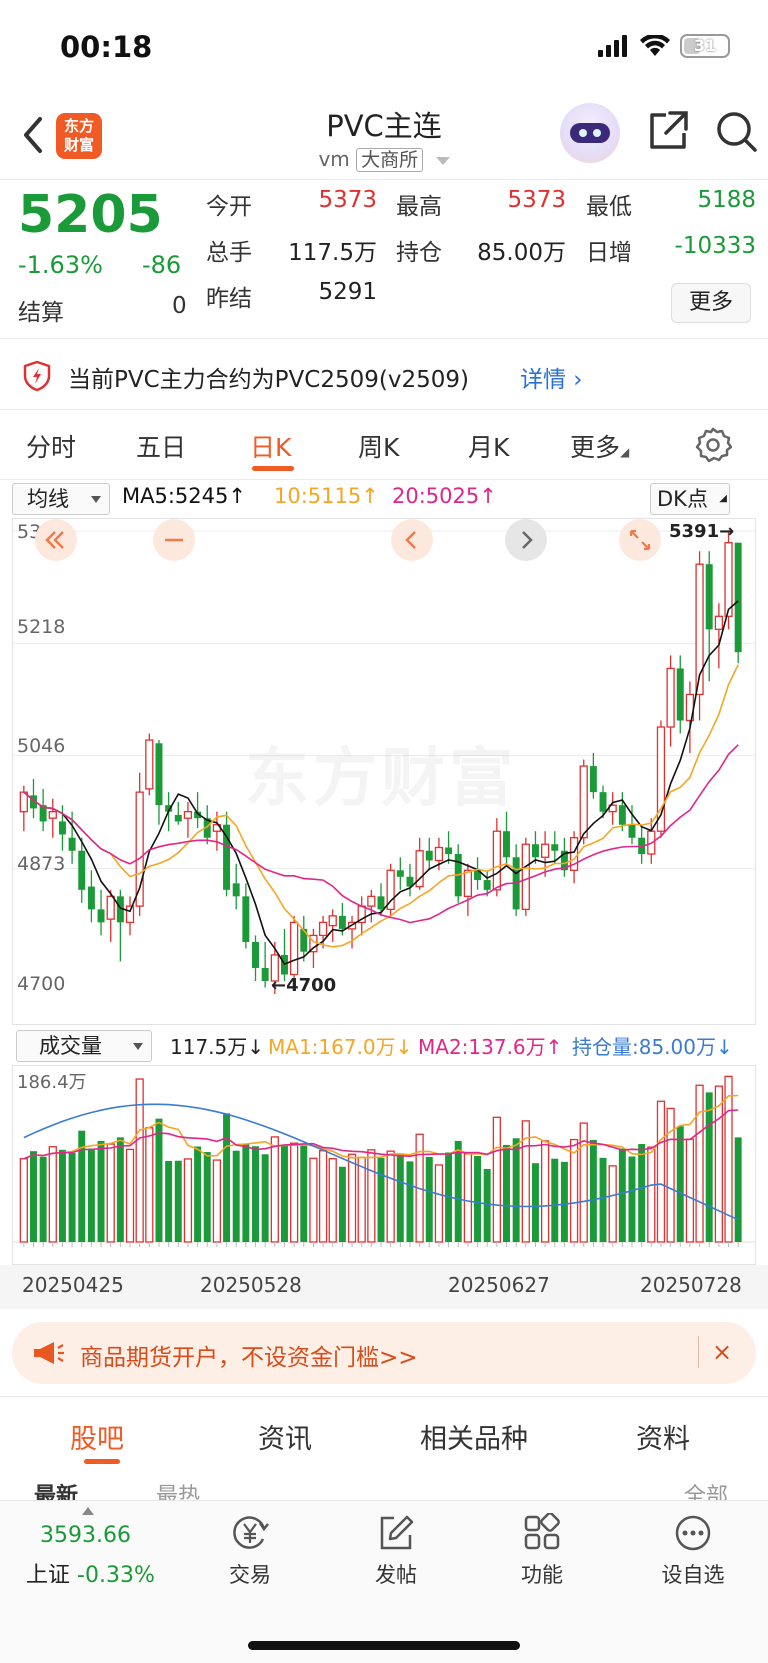 The height and width of the screenshot is (1663, 768). I want to click on tab-news: 资讯, so click(285, 1439).